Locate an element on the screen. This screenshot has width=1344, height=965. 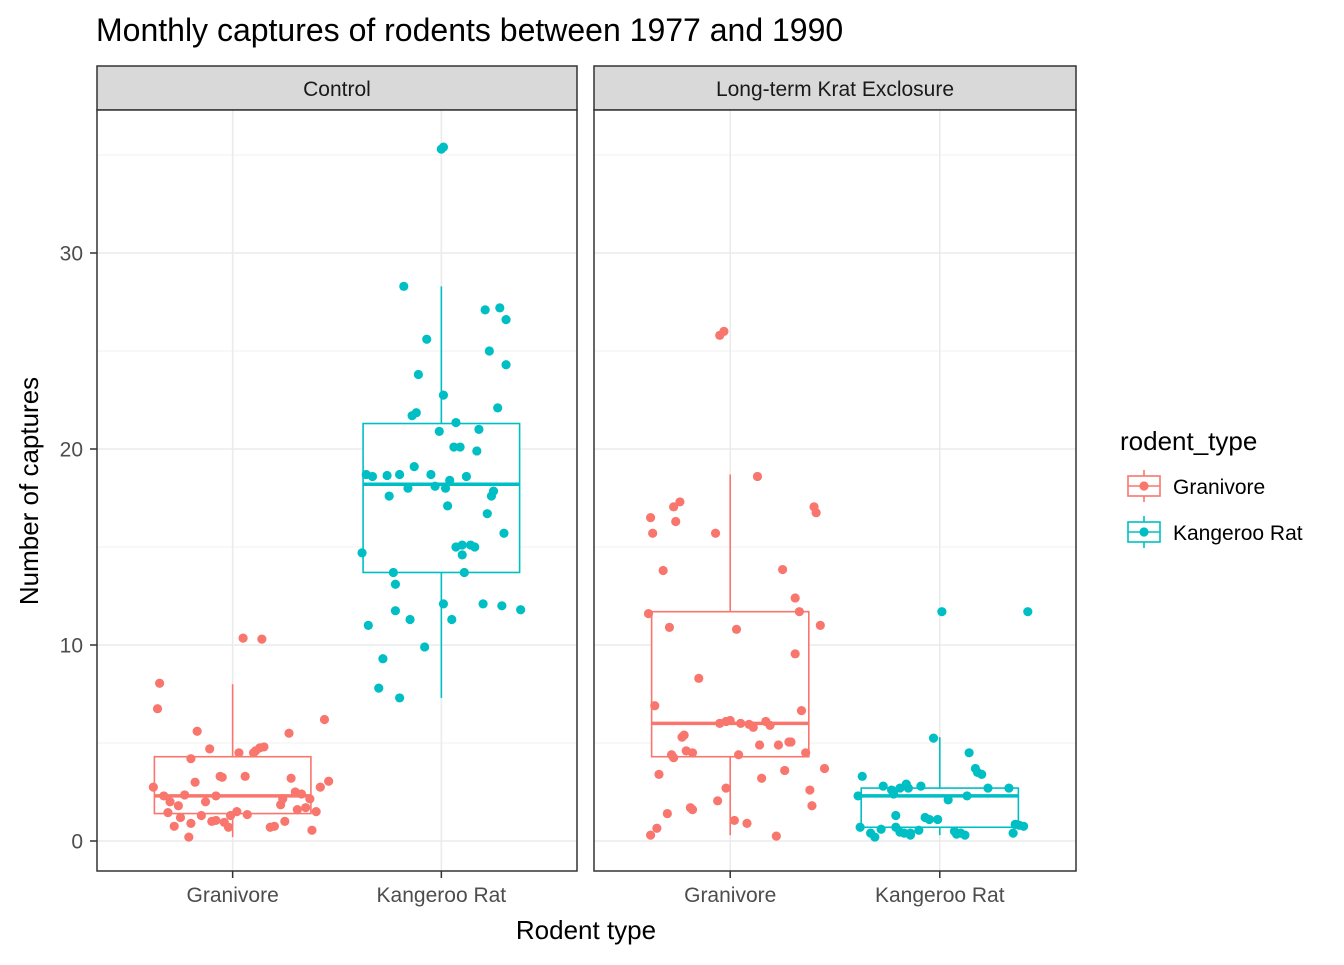
y-tick-label: 10 is located at coordinates (71, 646).